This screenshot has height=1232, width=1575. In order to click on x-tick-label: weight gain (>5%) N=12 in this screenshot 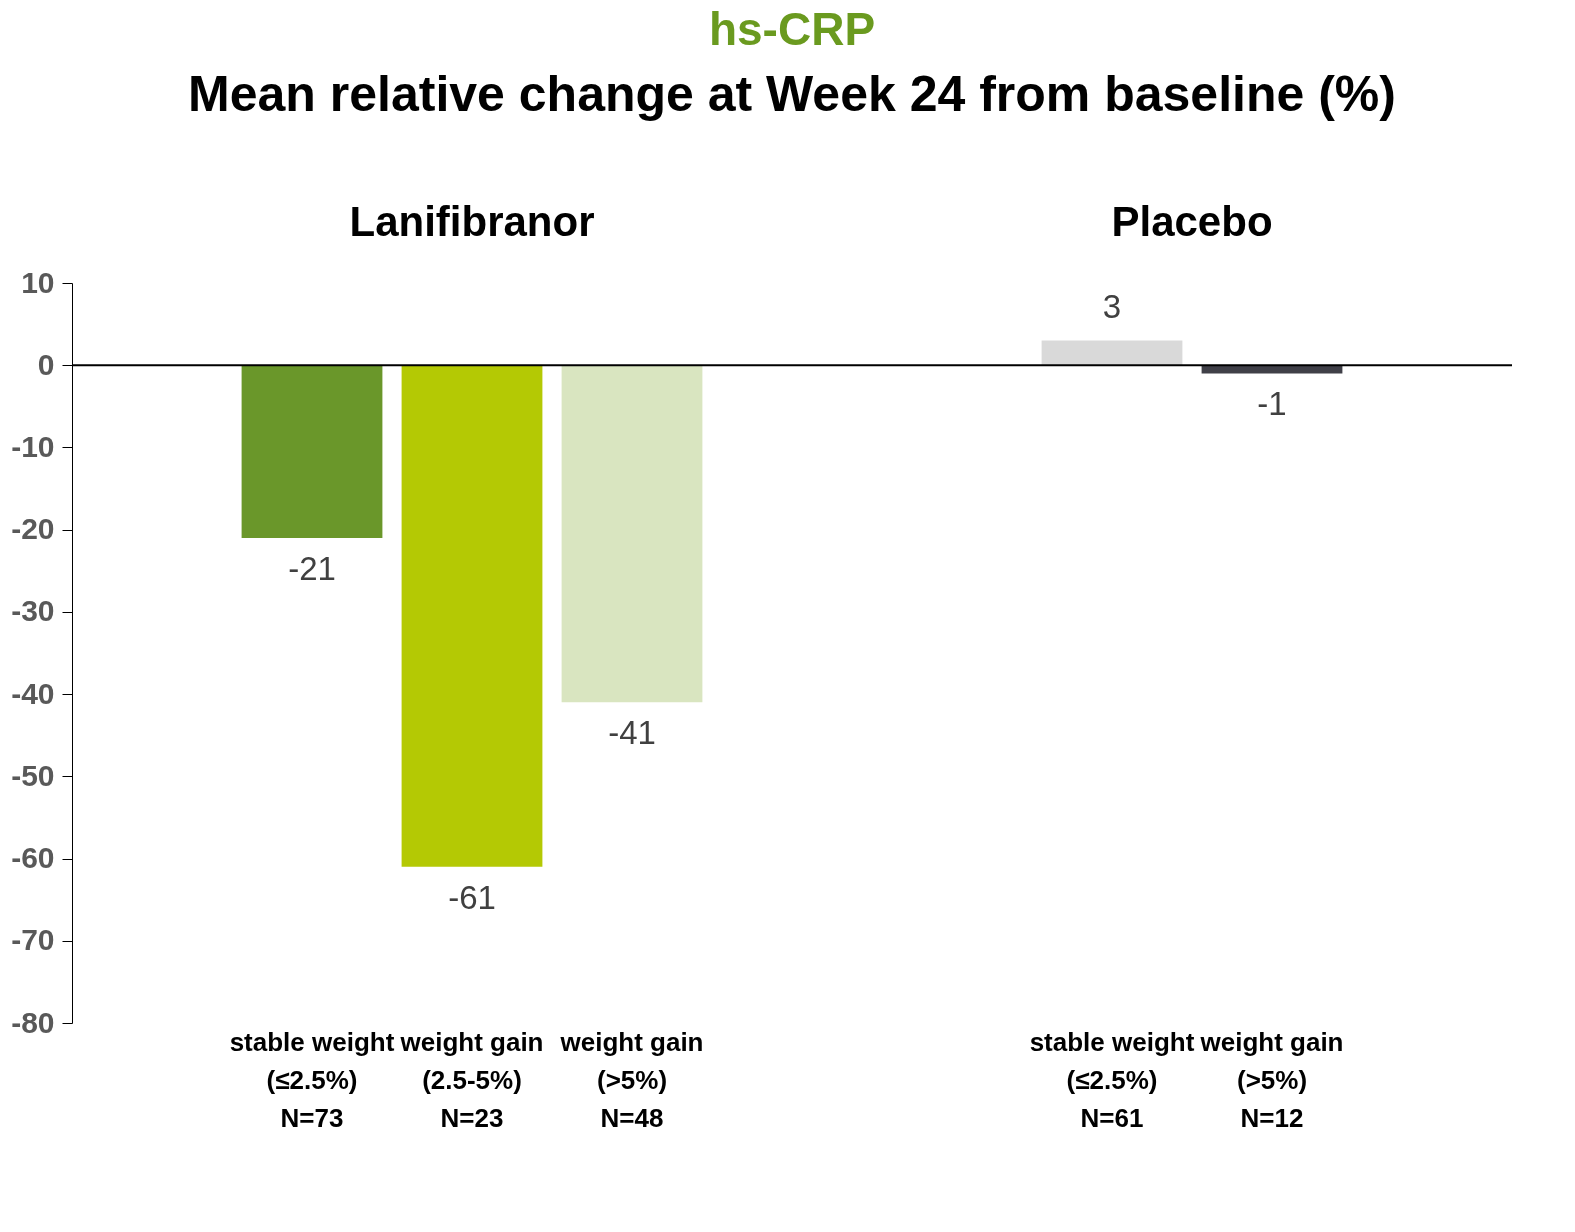, I will do `click(1271, 1079)`.